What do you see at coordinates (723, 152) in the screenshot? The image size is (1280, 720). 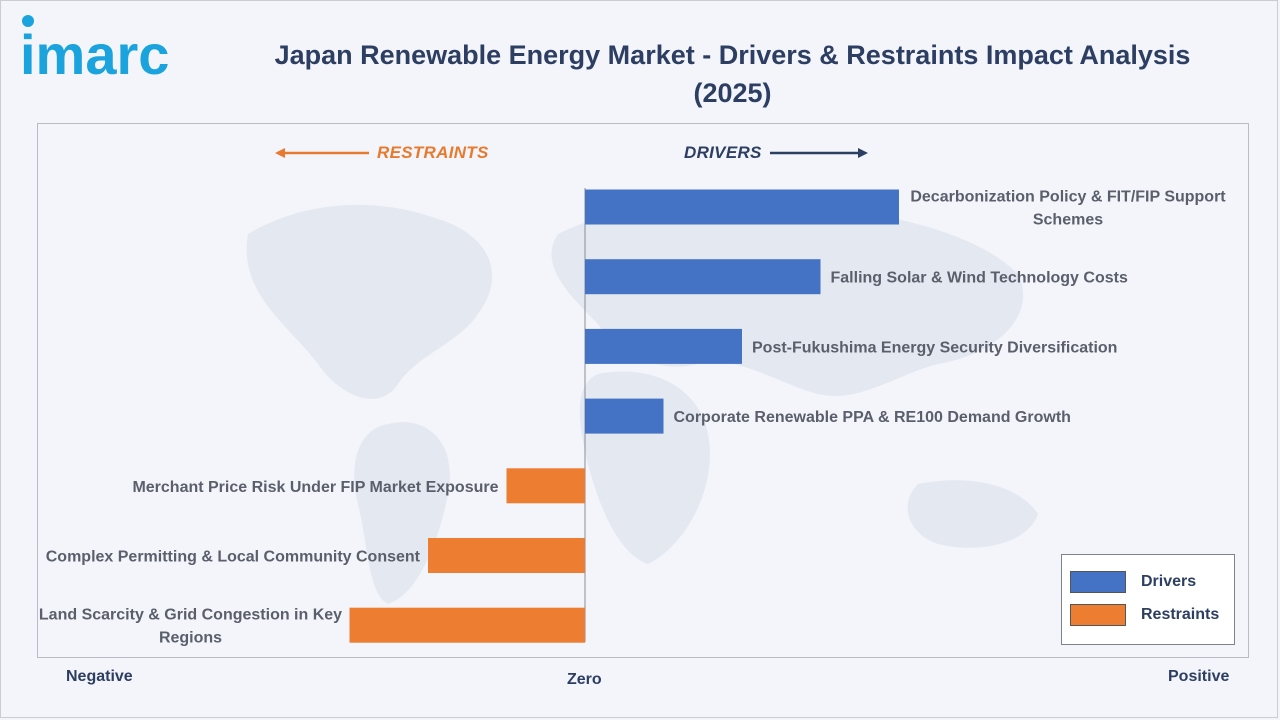 I see `drivers-direction-label: DRIVERS` at bounding box center [723, 152].